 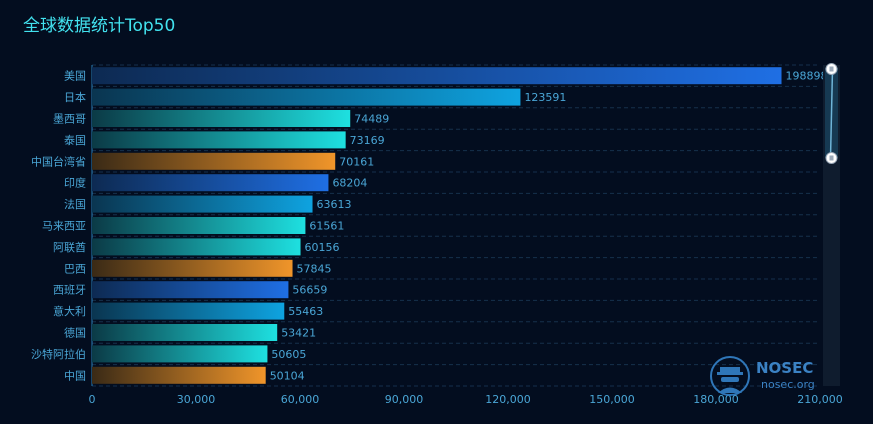 I want to click on x-tick-label: 180,000, so click(x=716, y=399).